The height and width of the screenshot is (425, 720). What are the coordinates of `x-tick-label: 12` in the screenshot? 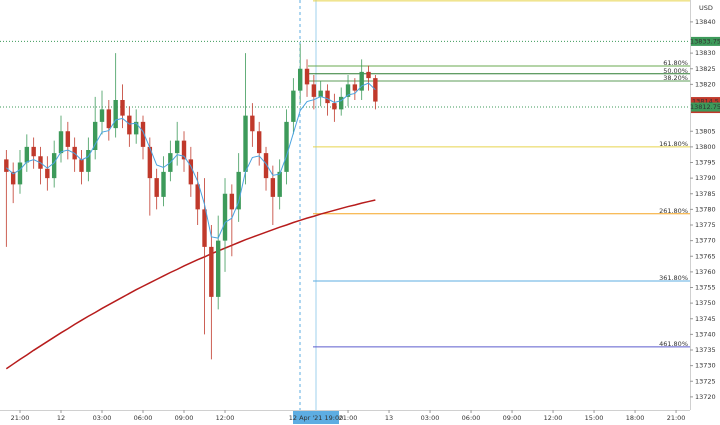 It's located at (61, 418).